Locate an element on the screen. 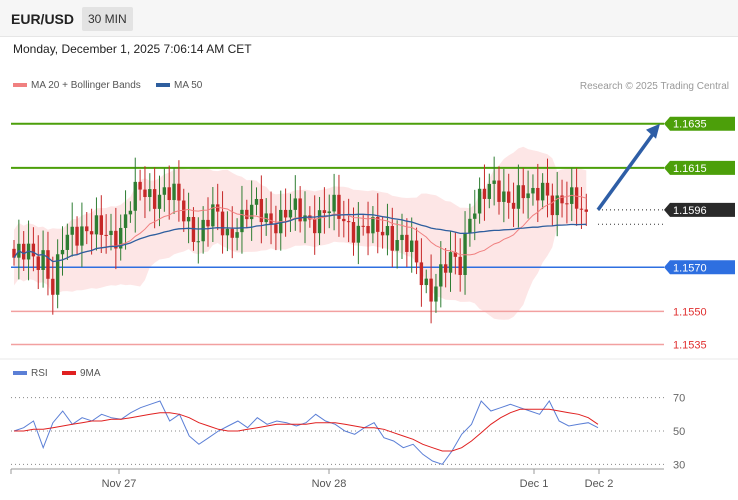 This screenshot has height=500, width=738. rsi-swatch is located at coordinates (20, 373).